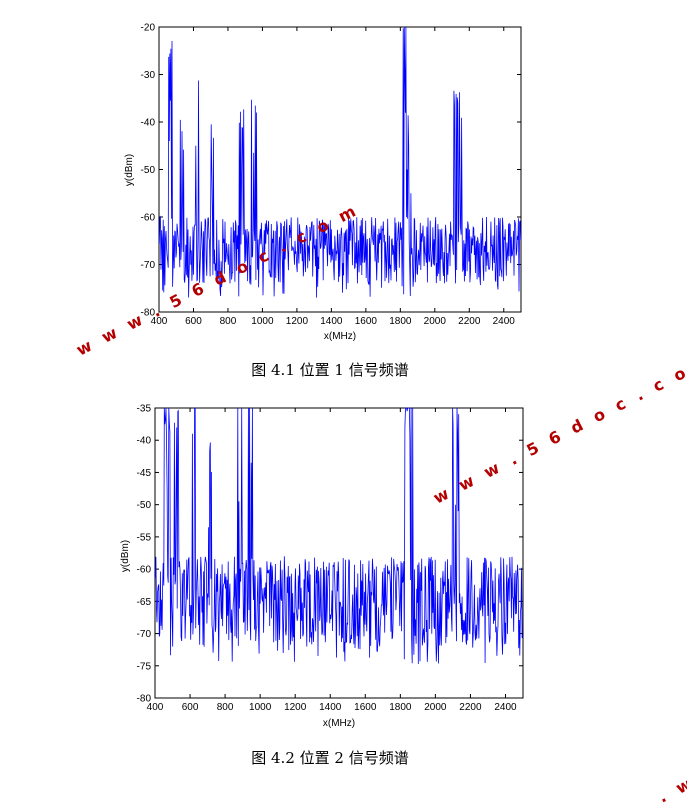 The width and height of the screenshot is (687, 807). I want to click on y-tick-label: -45, so click(144, 473).